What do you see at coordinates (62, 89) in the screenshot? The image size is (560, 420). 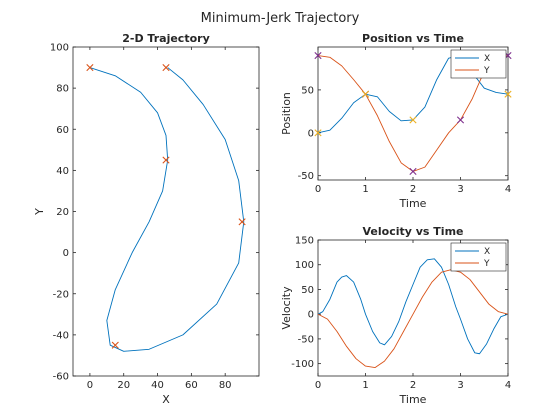 I see `traj-ytick-label: 80` at bounding box center [62, 89].